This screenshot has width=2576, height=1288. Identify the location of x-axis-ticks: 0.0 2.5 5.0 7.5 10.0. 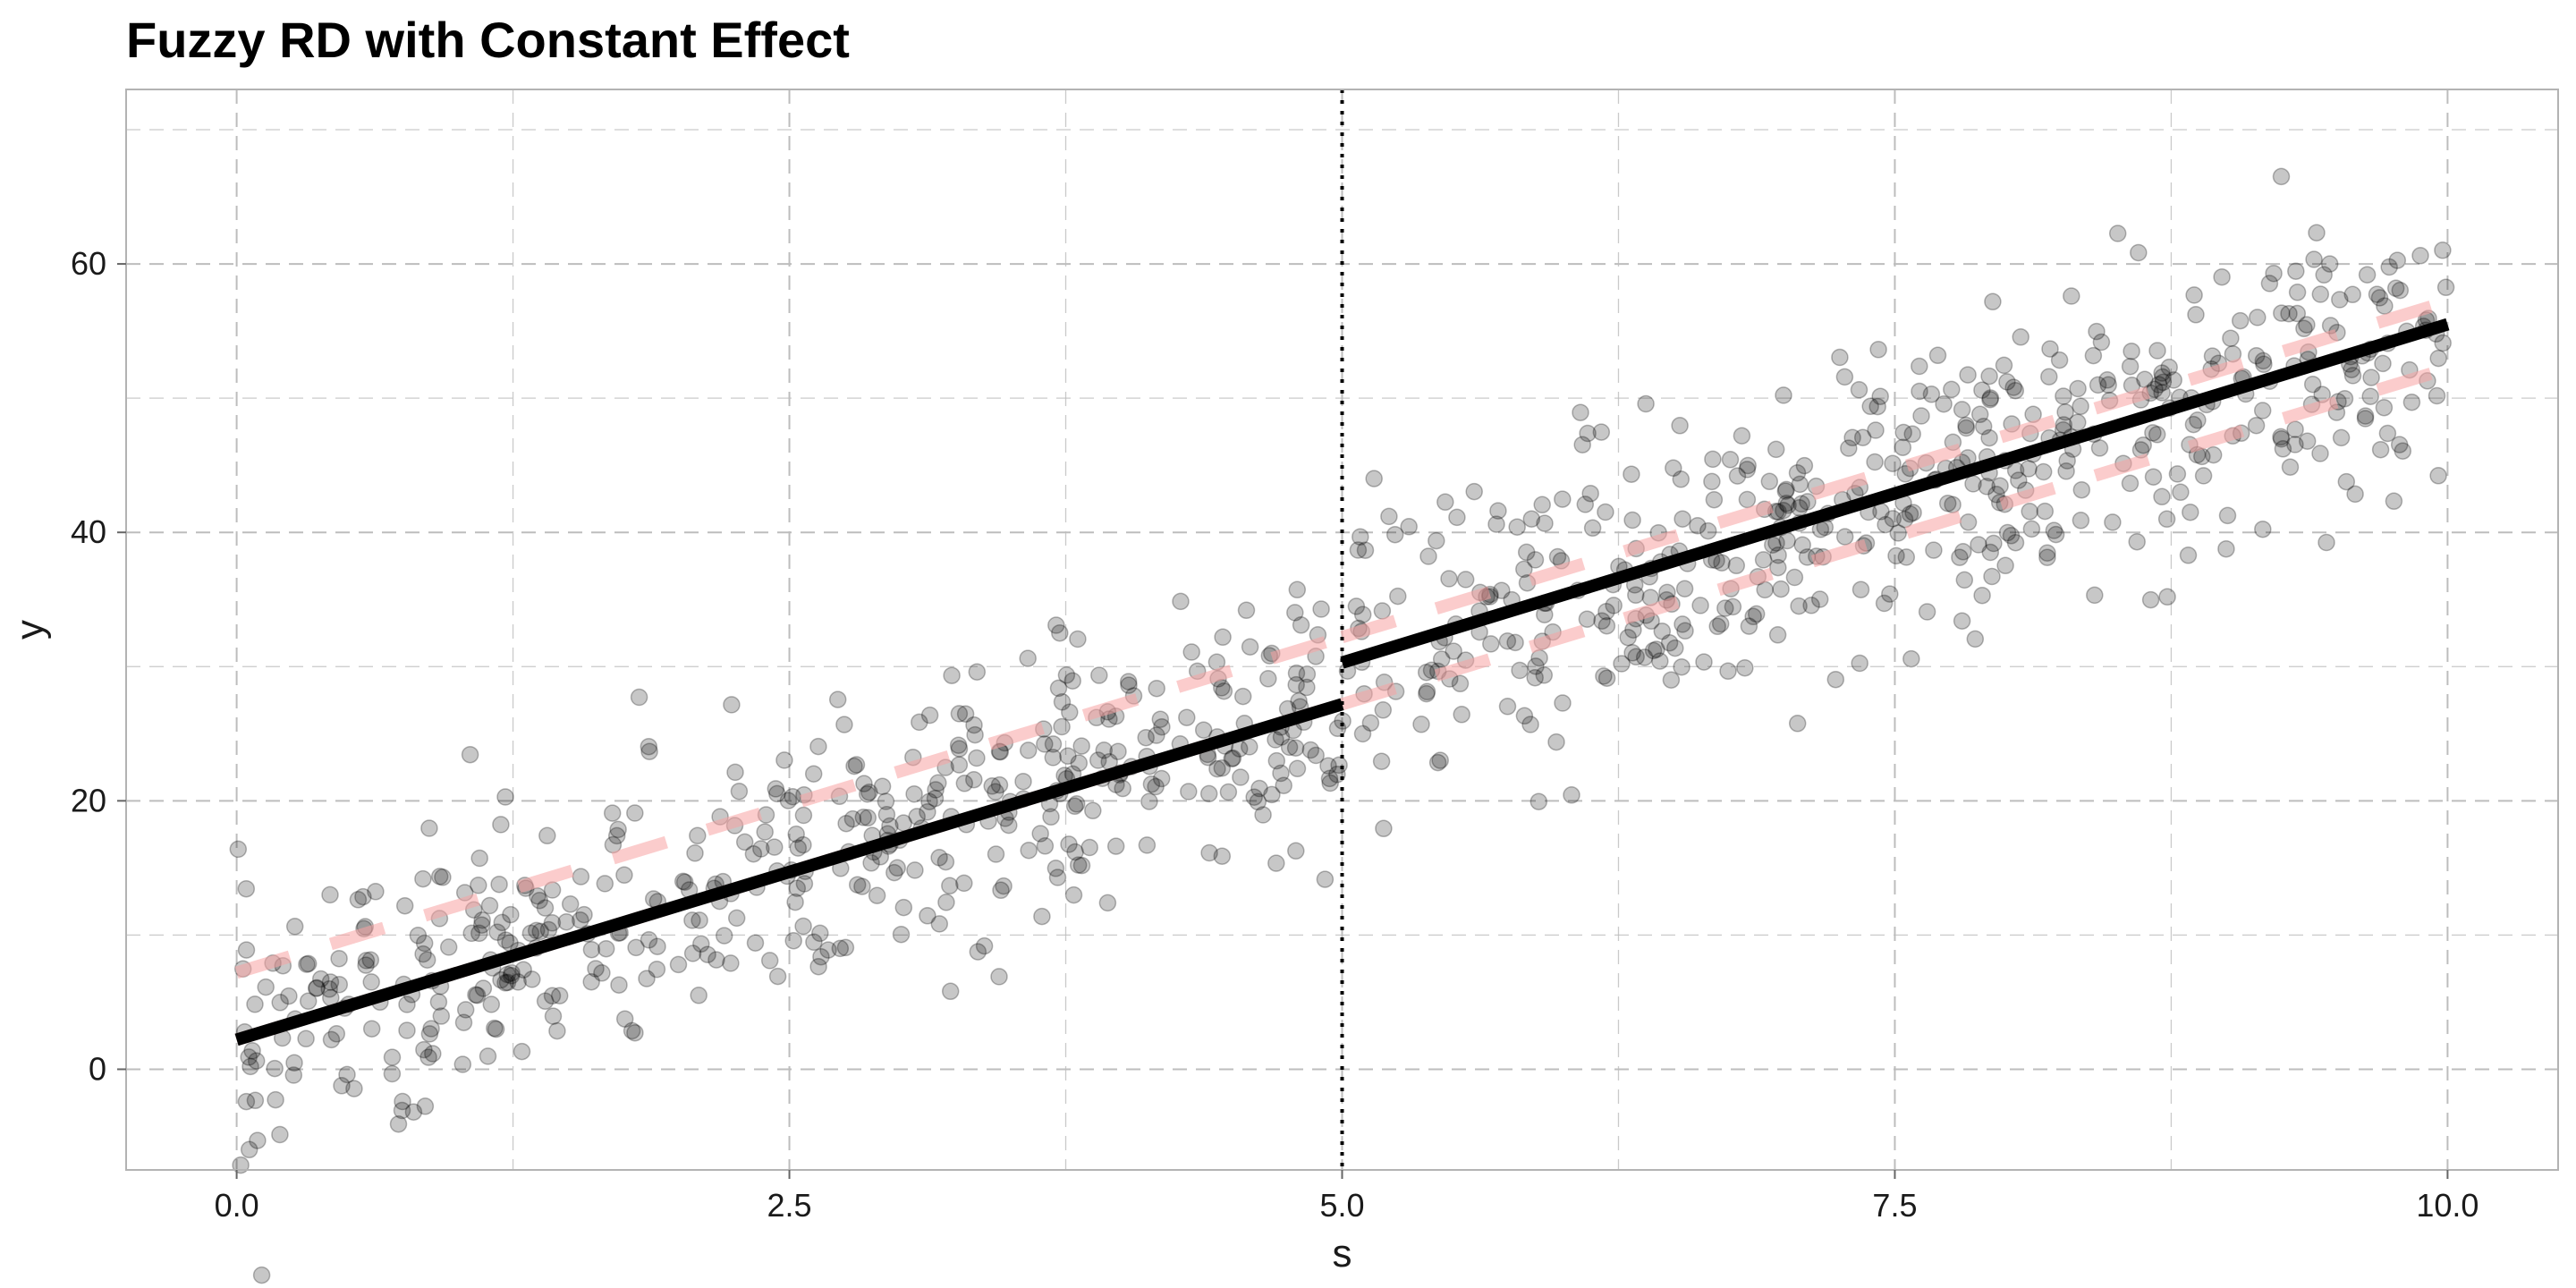
(1347, 1197).